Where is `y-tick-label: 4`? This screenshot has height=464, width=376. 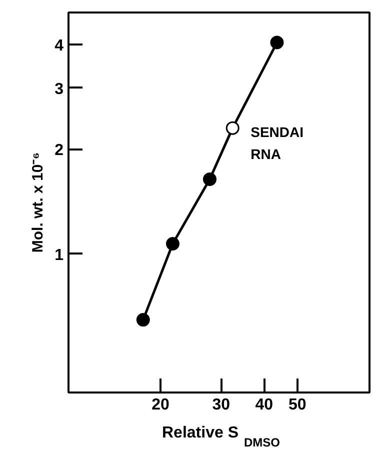
y-tick-label: 4 is located at coordinates (59, 45).